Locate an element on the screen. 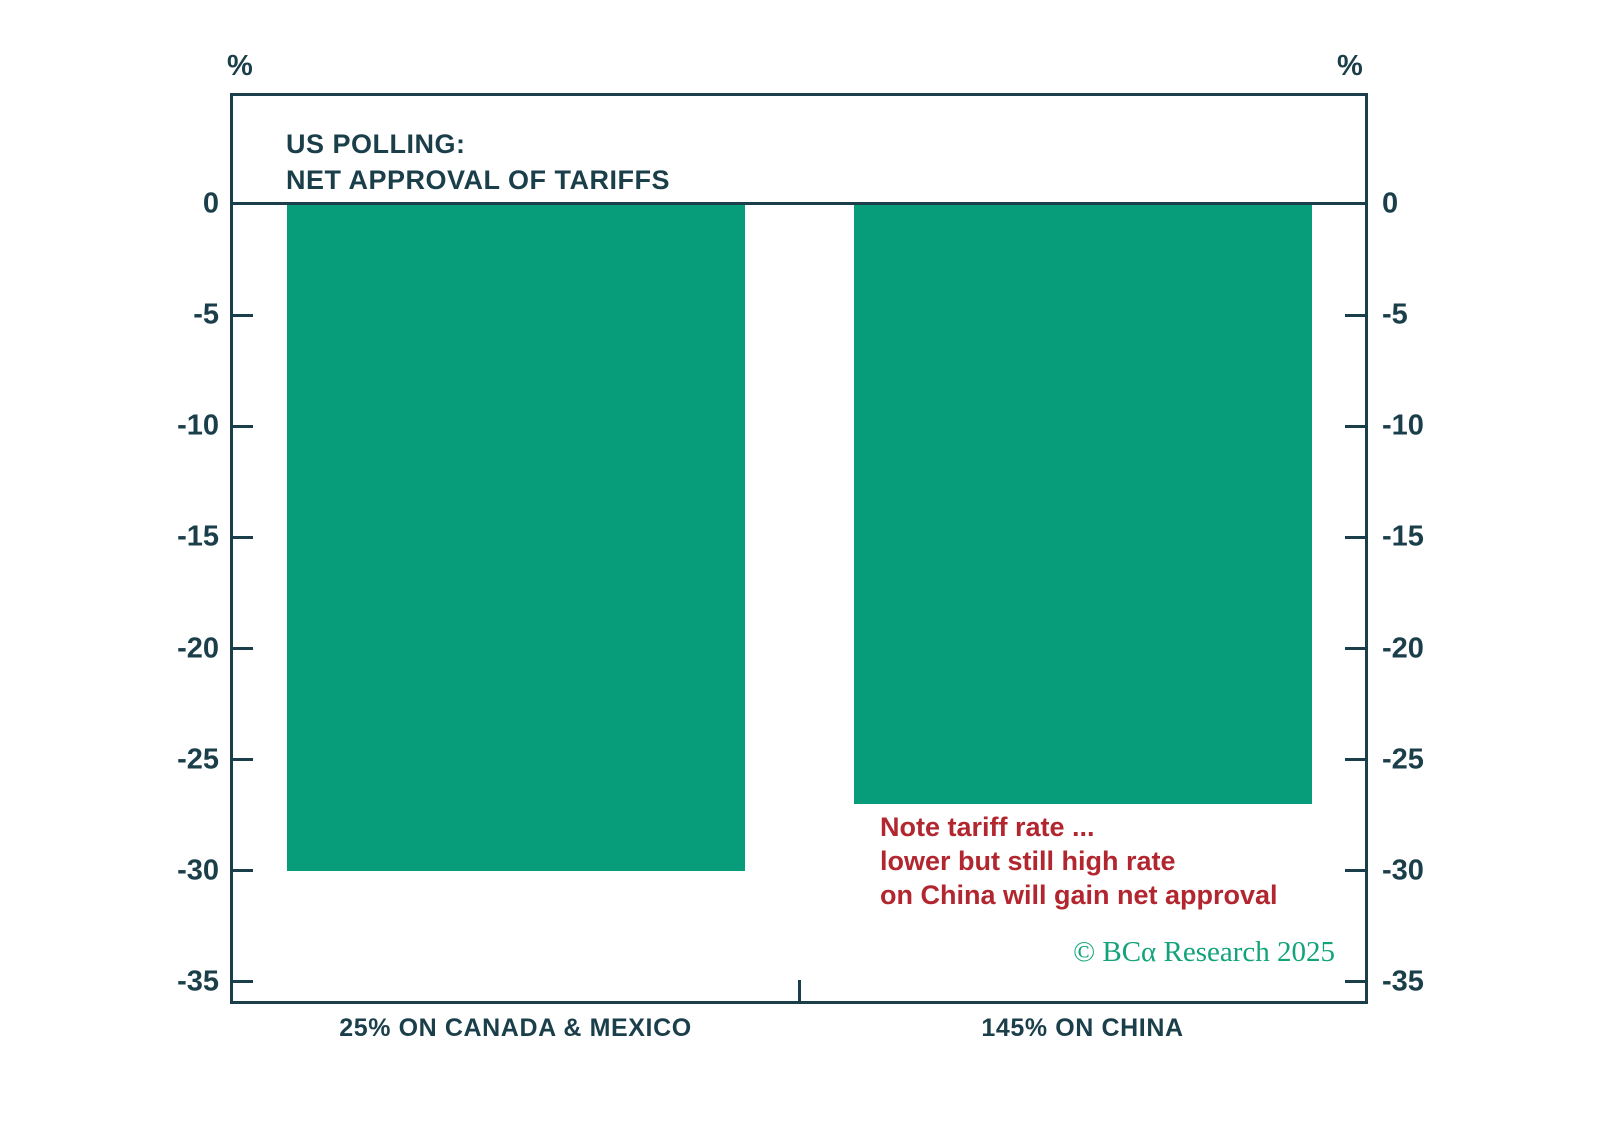 The height and width of the screenshot is (1144, 1597). y-axis-unit-right: % is located at coordinates (1350, 66).